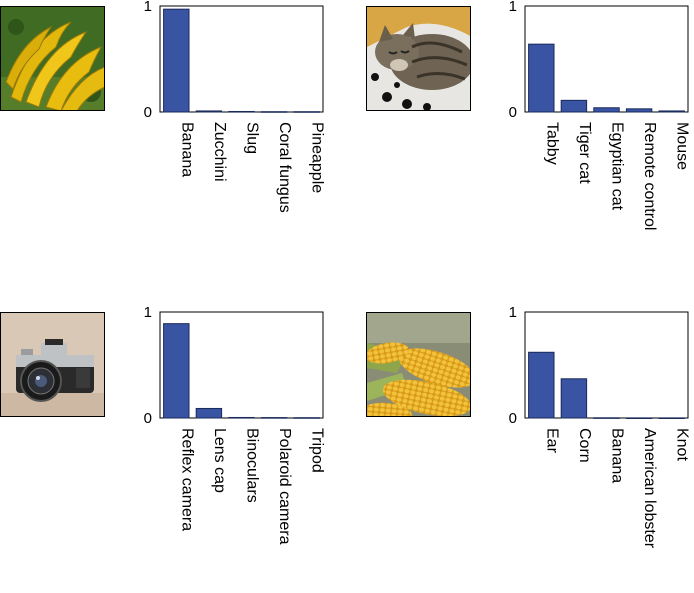  What do you see at coordinates (418, 364) in the screenshot?
I see `corn-photo` at bounding box center [418, 364].